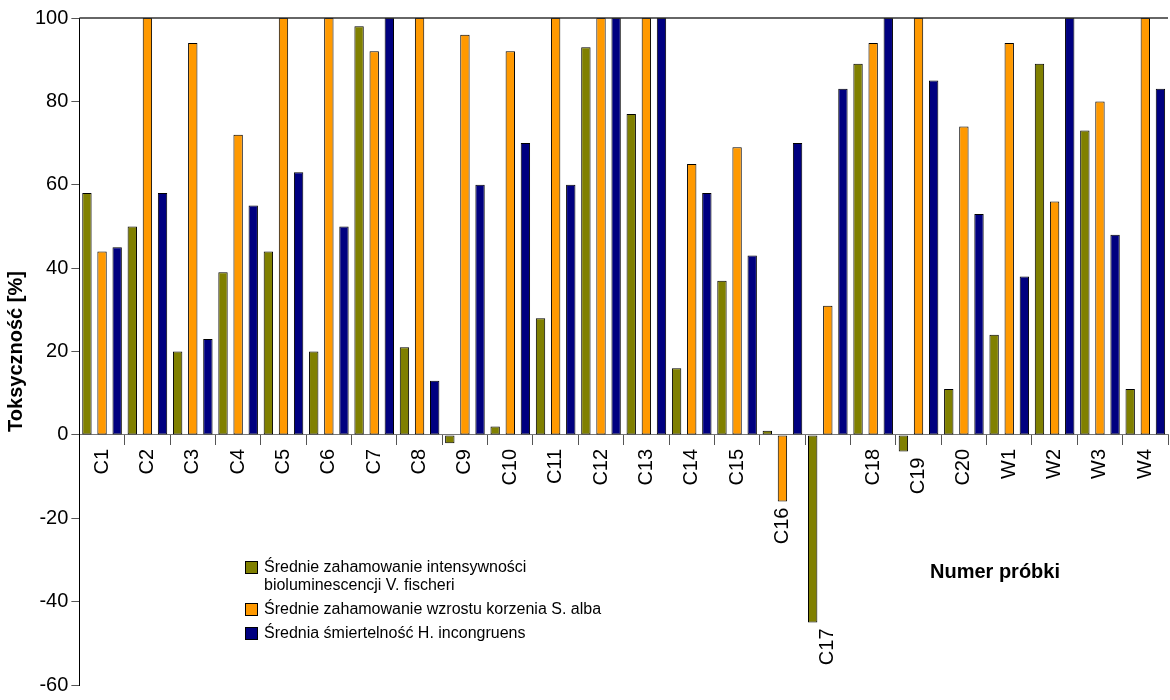 The height and width of the screenshot is (700, 1170). Describe the element at coordinates (236, 461) in the screenshot. I see `x-tick-label: C4` at that location.